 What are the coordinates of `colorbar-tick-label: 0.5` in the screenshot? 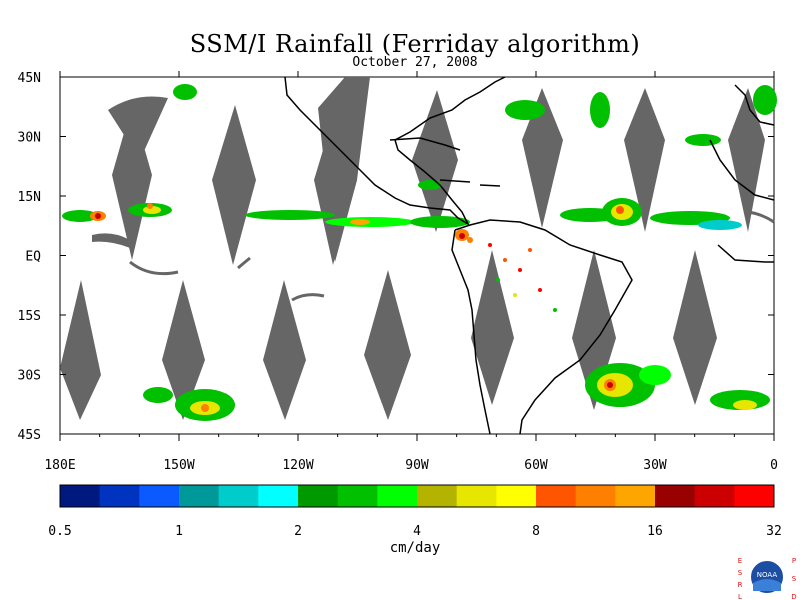 It's located at (59, 531).